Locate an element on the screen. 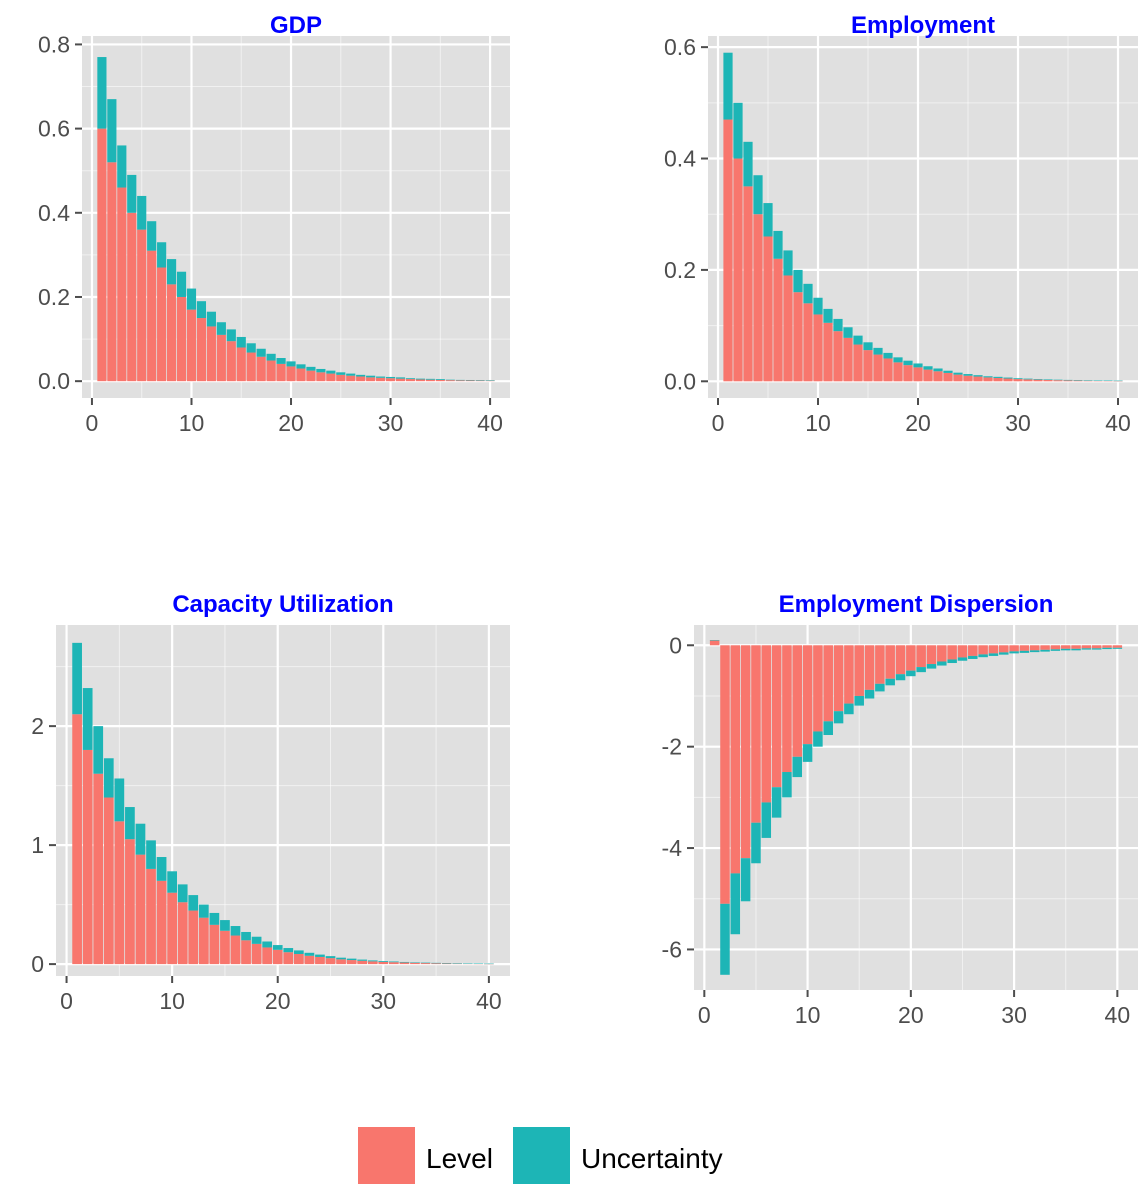 This screenshot has height=1184, width=1144. panel-employment: 0 10 20 30 40 0.0 0.2 0.4 0.6 Employment is located at coordinates (901, 224).